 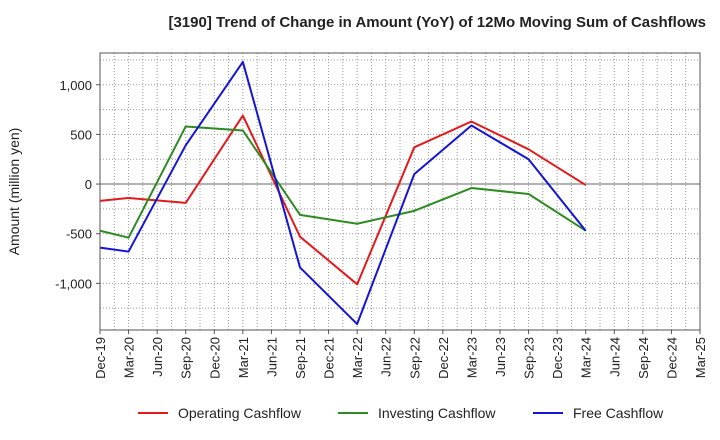 What do you see at coordinates (529, 358) in the screenshot?
I see `x-tick-label: Sep-23` at bounding box center [529, 358].